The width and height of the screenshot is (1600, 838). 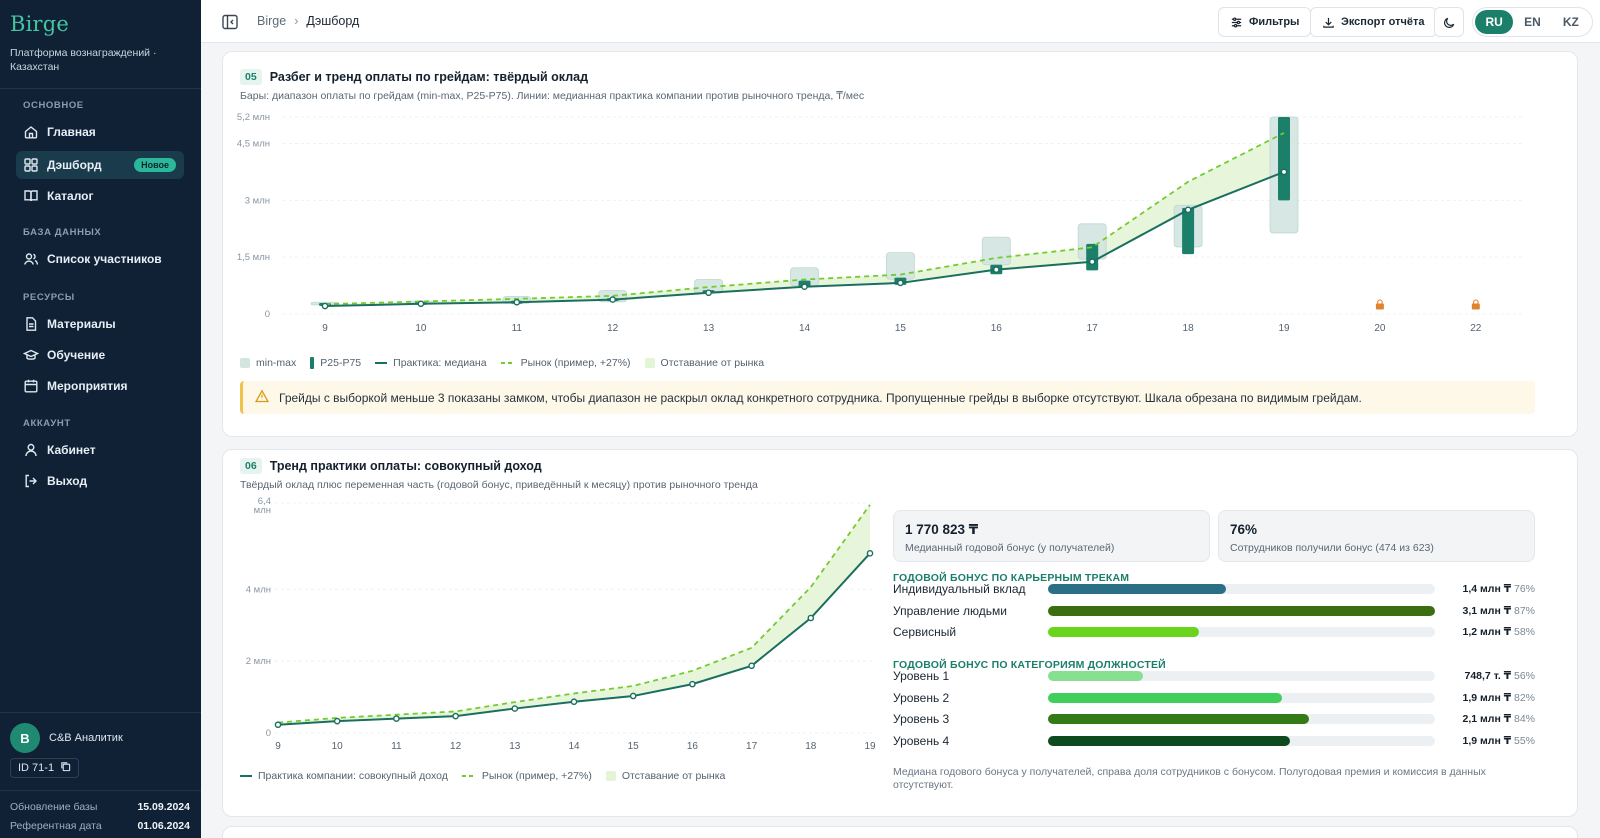 I want to click on sidebar-item-home: Главная, so click(x=100, y=132).